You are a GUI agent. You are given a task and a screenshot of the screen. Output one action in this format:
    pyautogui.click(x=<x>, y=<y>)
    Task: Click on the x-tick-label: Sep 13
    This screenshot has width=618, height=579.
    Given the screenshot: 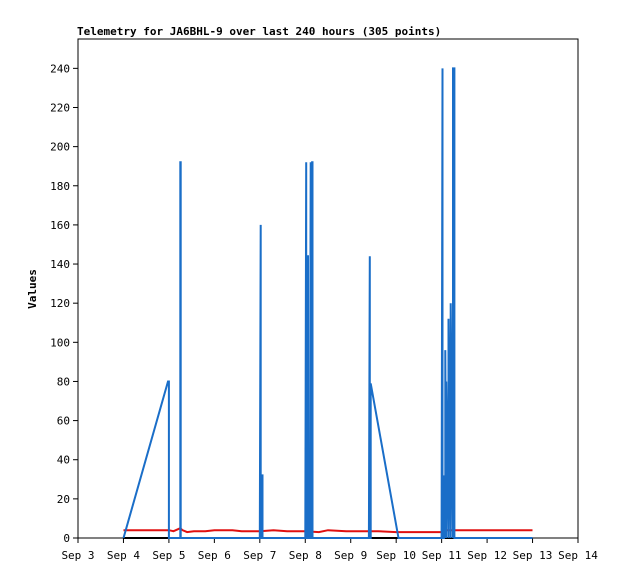 What is the action you would take?
    pyautogui.click(x=533, y=555)
    